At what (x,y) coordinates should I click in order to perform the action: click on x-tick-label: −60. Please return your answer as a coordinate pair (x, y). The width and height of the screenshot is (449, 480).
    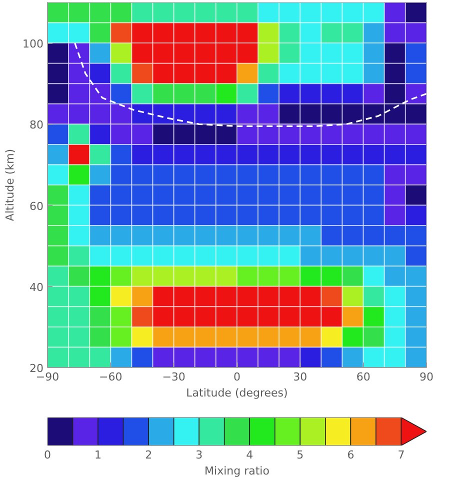
    Looking at the image, I should click on (110, 377).